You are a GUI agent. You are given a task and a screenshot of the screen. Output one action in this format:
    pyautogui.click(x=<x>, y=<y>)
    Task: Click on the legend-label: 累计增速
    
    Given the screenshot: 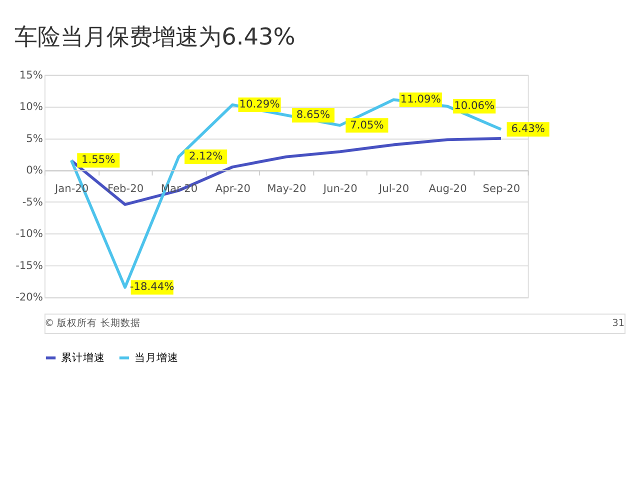 What is the action you would take?
    pyautogui.click(x=82, y=357)
    